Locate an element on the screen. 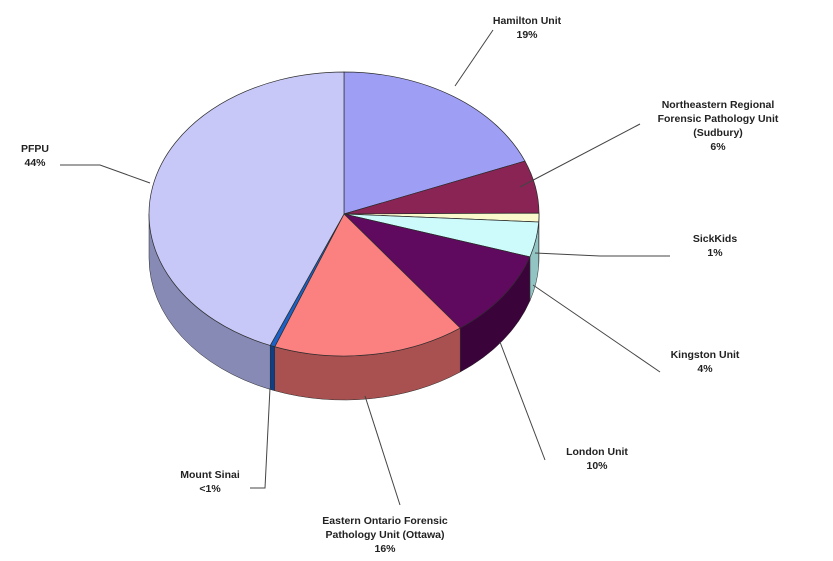 Image resolution: width=833 pixels, height=561 pixels. label-line: 6% is located at coordinates (718, 147).